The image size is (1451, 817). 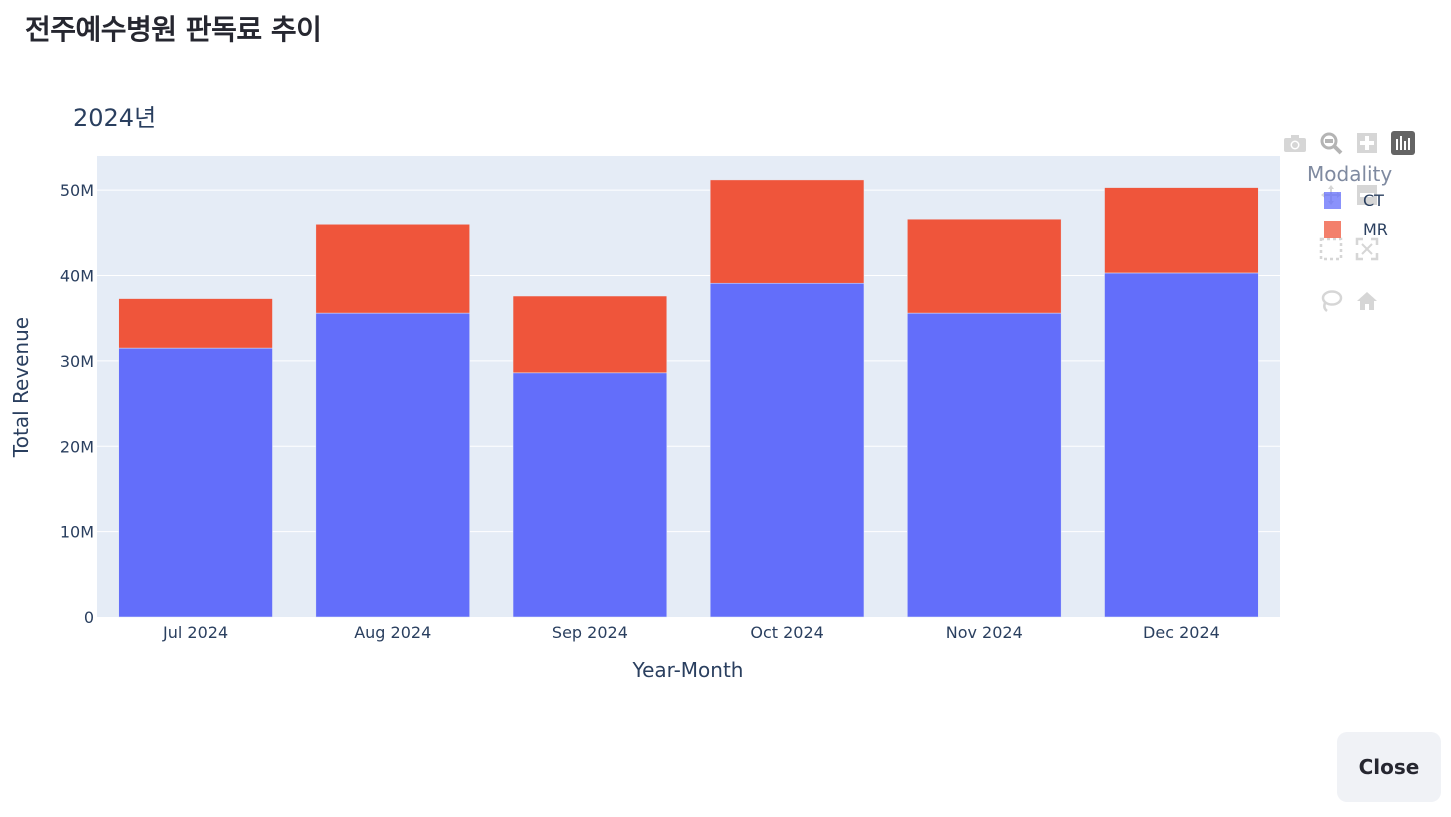 What do you see at coordinates (114, 118) in the screenshot?
I see `chart-title: 2024년` at bounding box center [114, 118].